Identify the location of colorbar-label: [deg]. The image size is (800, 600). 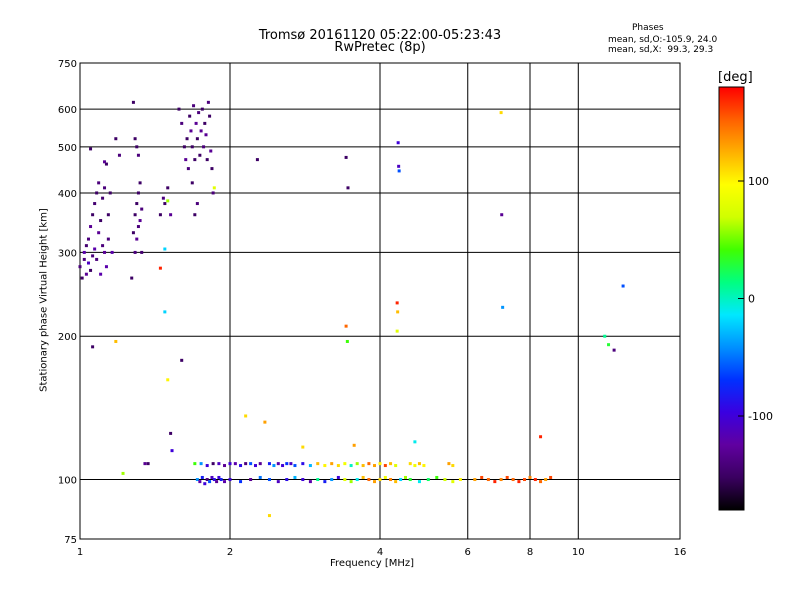
(735, 77).